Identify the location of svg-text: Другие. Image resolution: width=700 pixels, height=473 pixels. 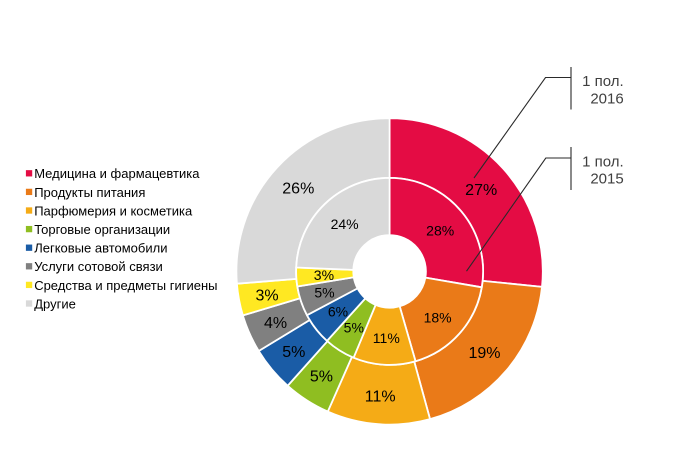
(55, 303).